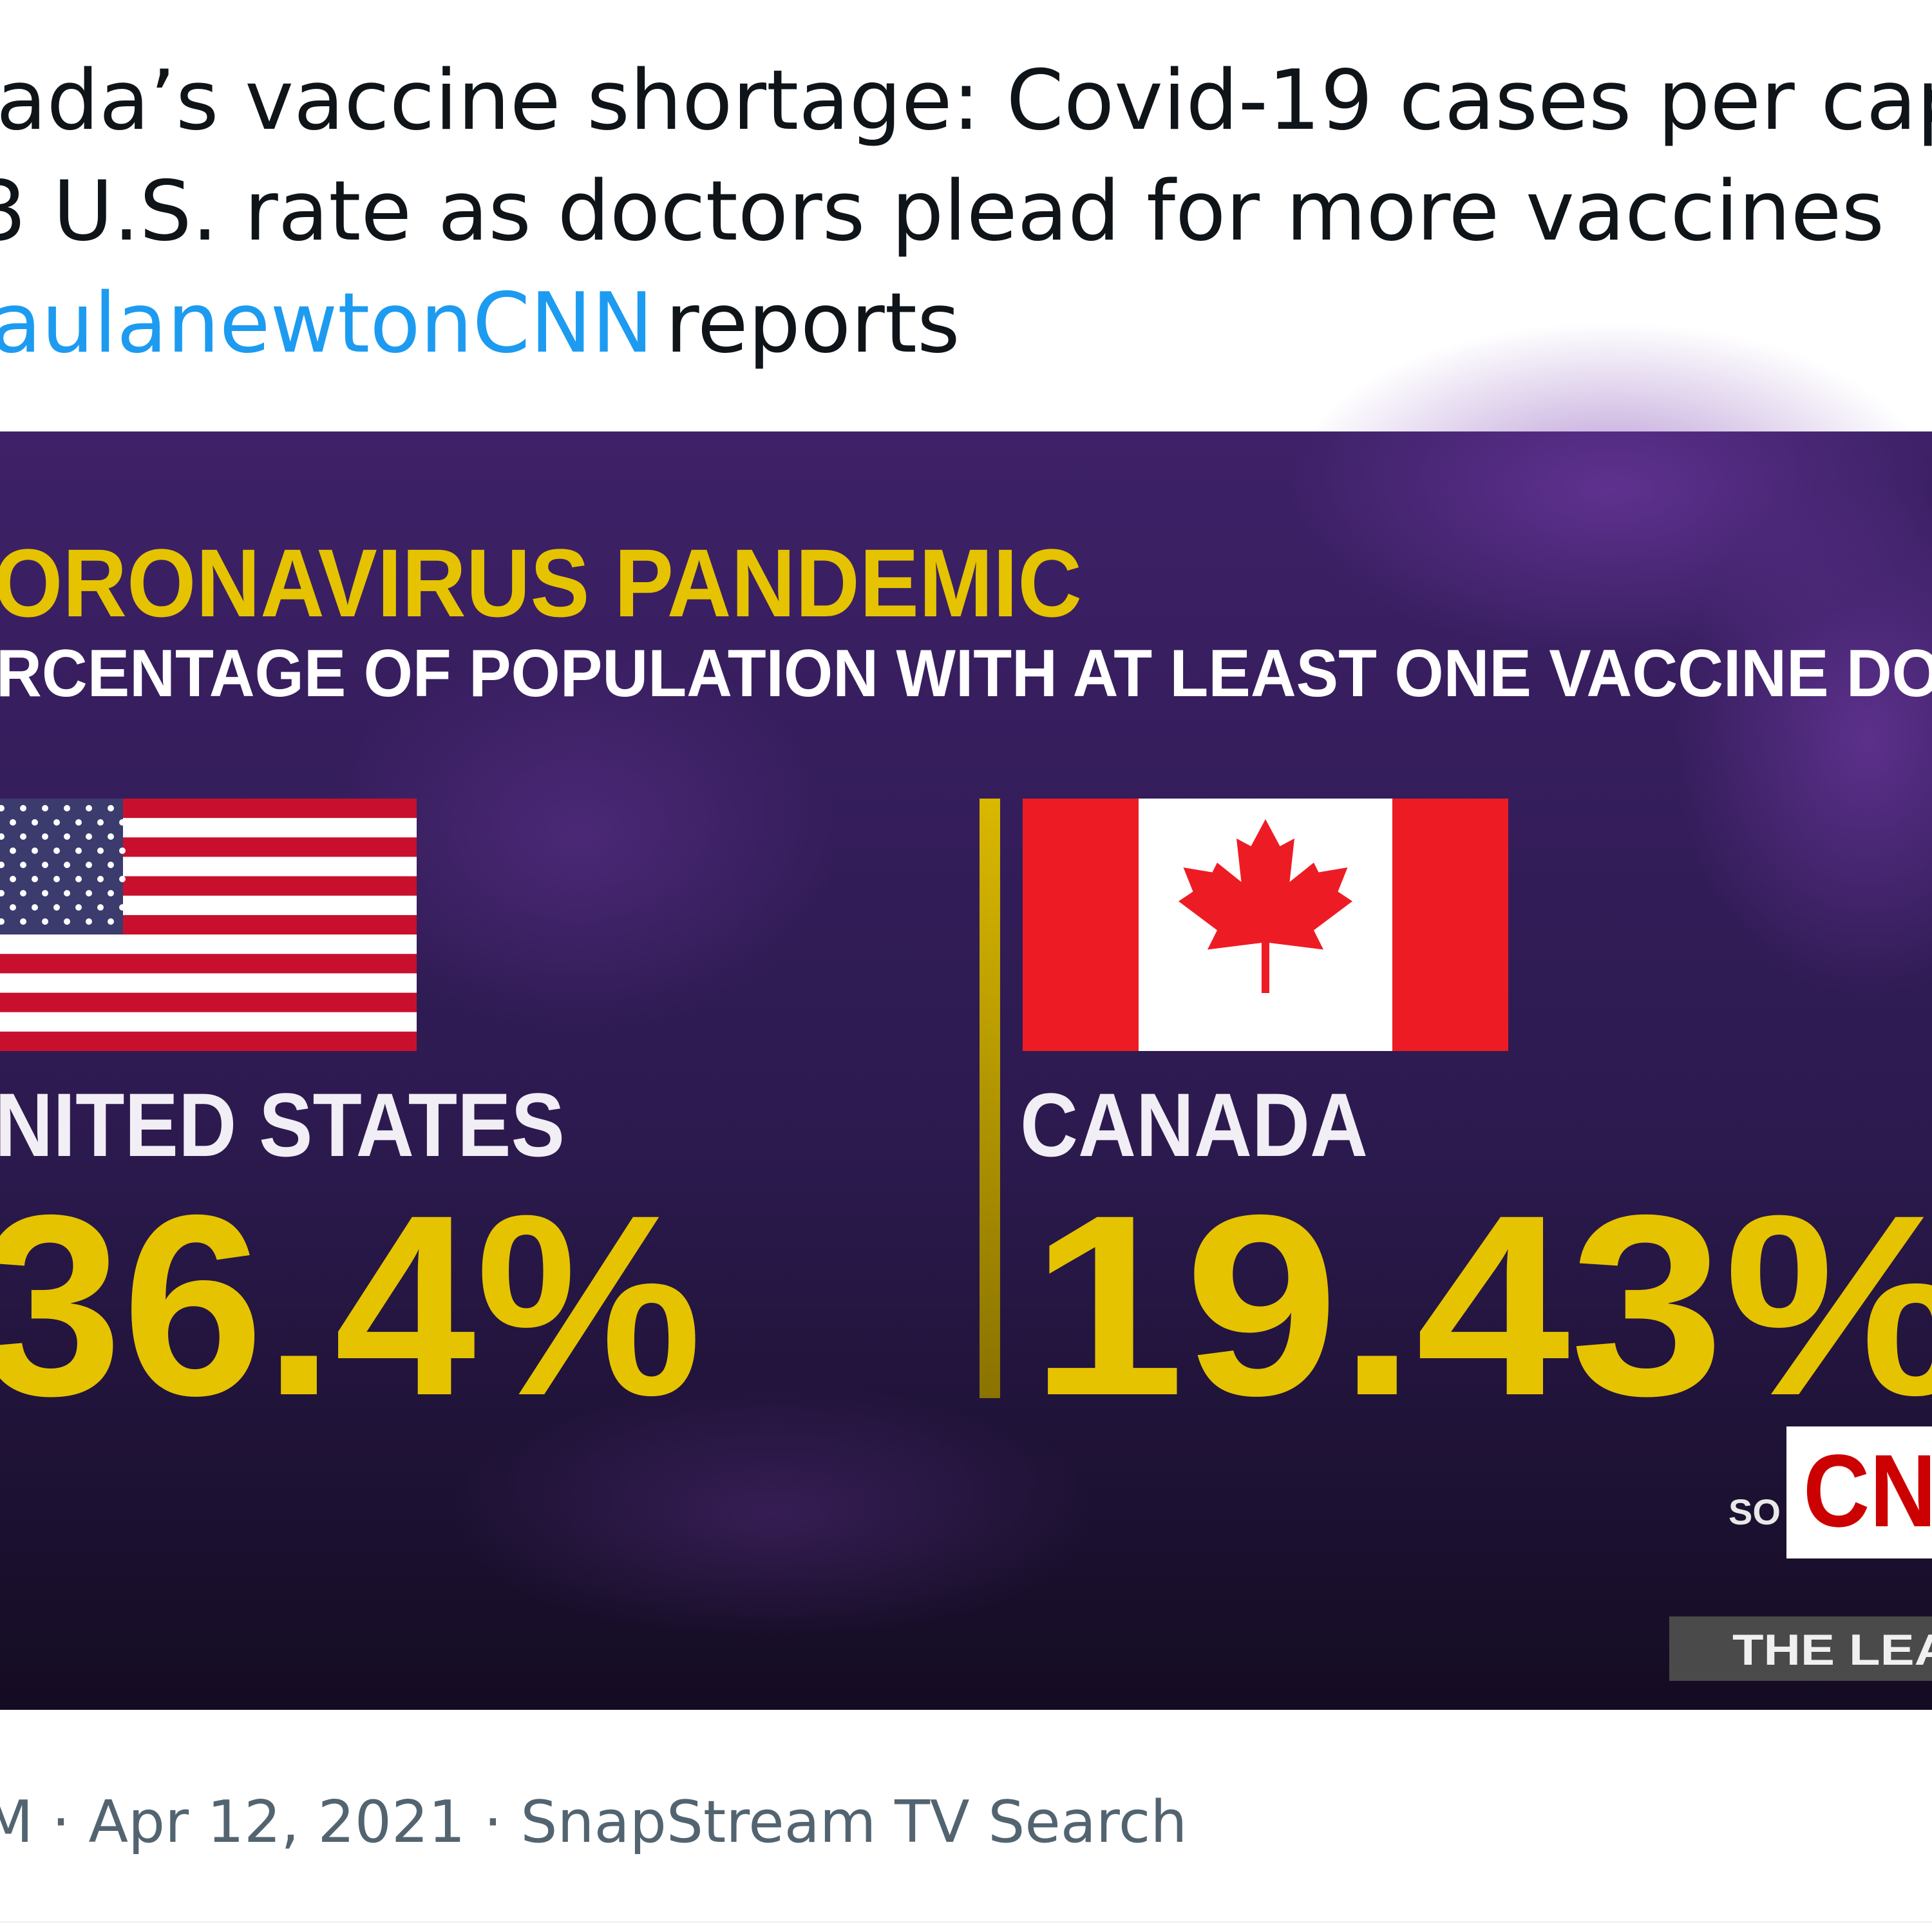  Describe the element at coordinates (1265, 906) in the screenshot. I see `maple-leaf` at that location.